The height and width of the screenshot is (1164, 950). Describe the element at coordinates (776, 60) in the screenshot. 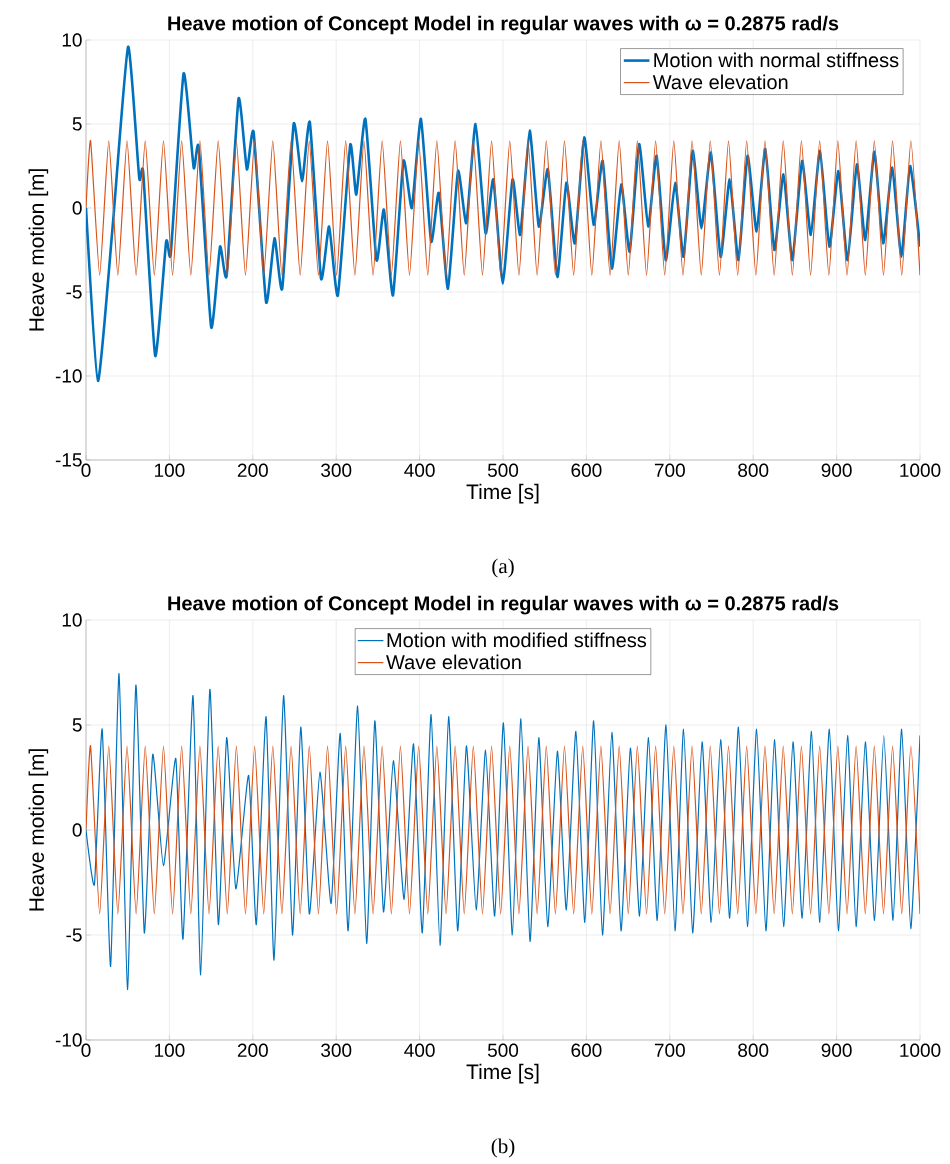

I see `legend-label: Motion with normal stiffness` at that location.